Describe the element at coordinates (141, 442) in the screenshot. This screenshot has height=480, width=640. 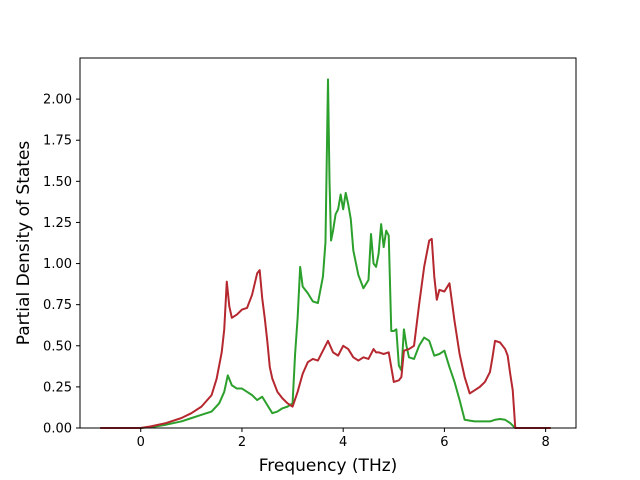
I see `x-tick-label: 0` at that location.